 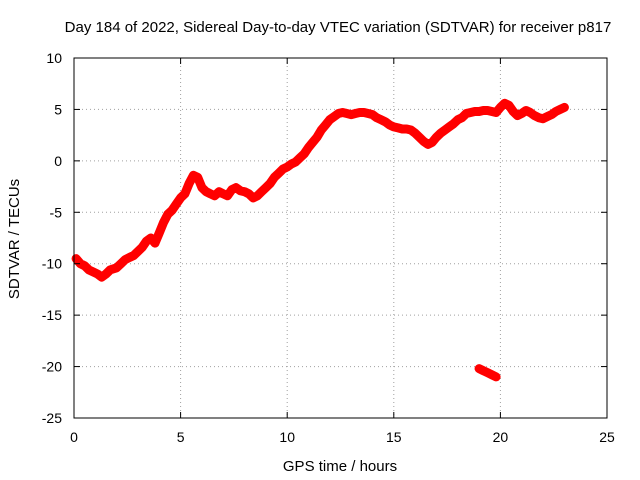 What do you see at coordinates (58, 161) in the screenshot?
I see `y-tick-label: 0` at bounding box center [58, 161].